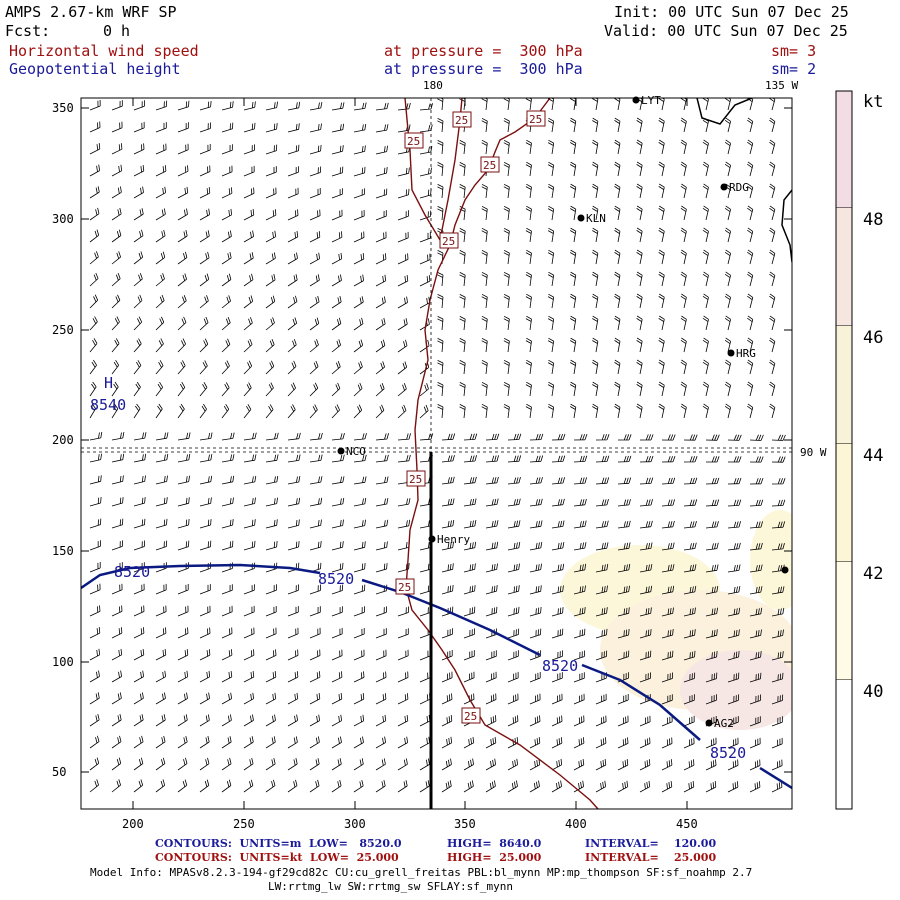 The height and width of the screenshot is (900, 900). I want to click on field1-name: Horizontal wind speed, so click(104, 51).